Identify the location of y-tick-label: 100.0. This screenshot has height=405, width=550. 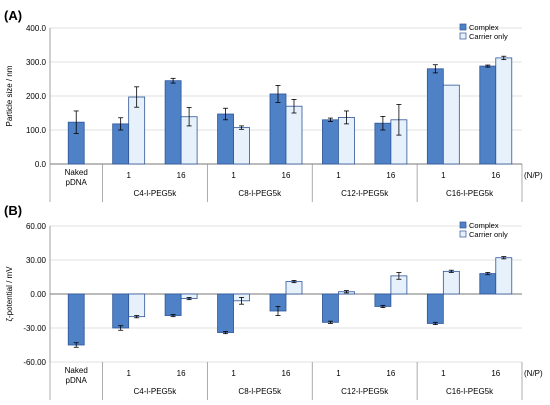
(36, 130).